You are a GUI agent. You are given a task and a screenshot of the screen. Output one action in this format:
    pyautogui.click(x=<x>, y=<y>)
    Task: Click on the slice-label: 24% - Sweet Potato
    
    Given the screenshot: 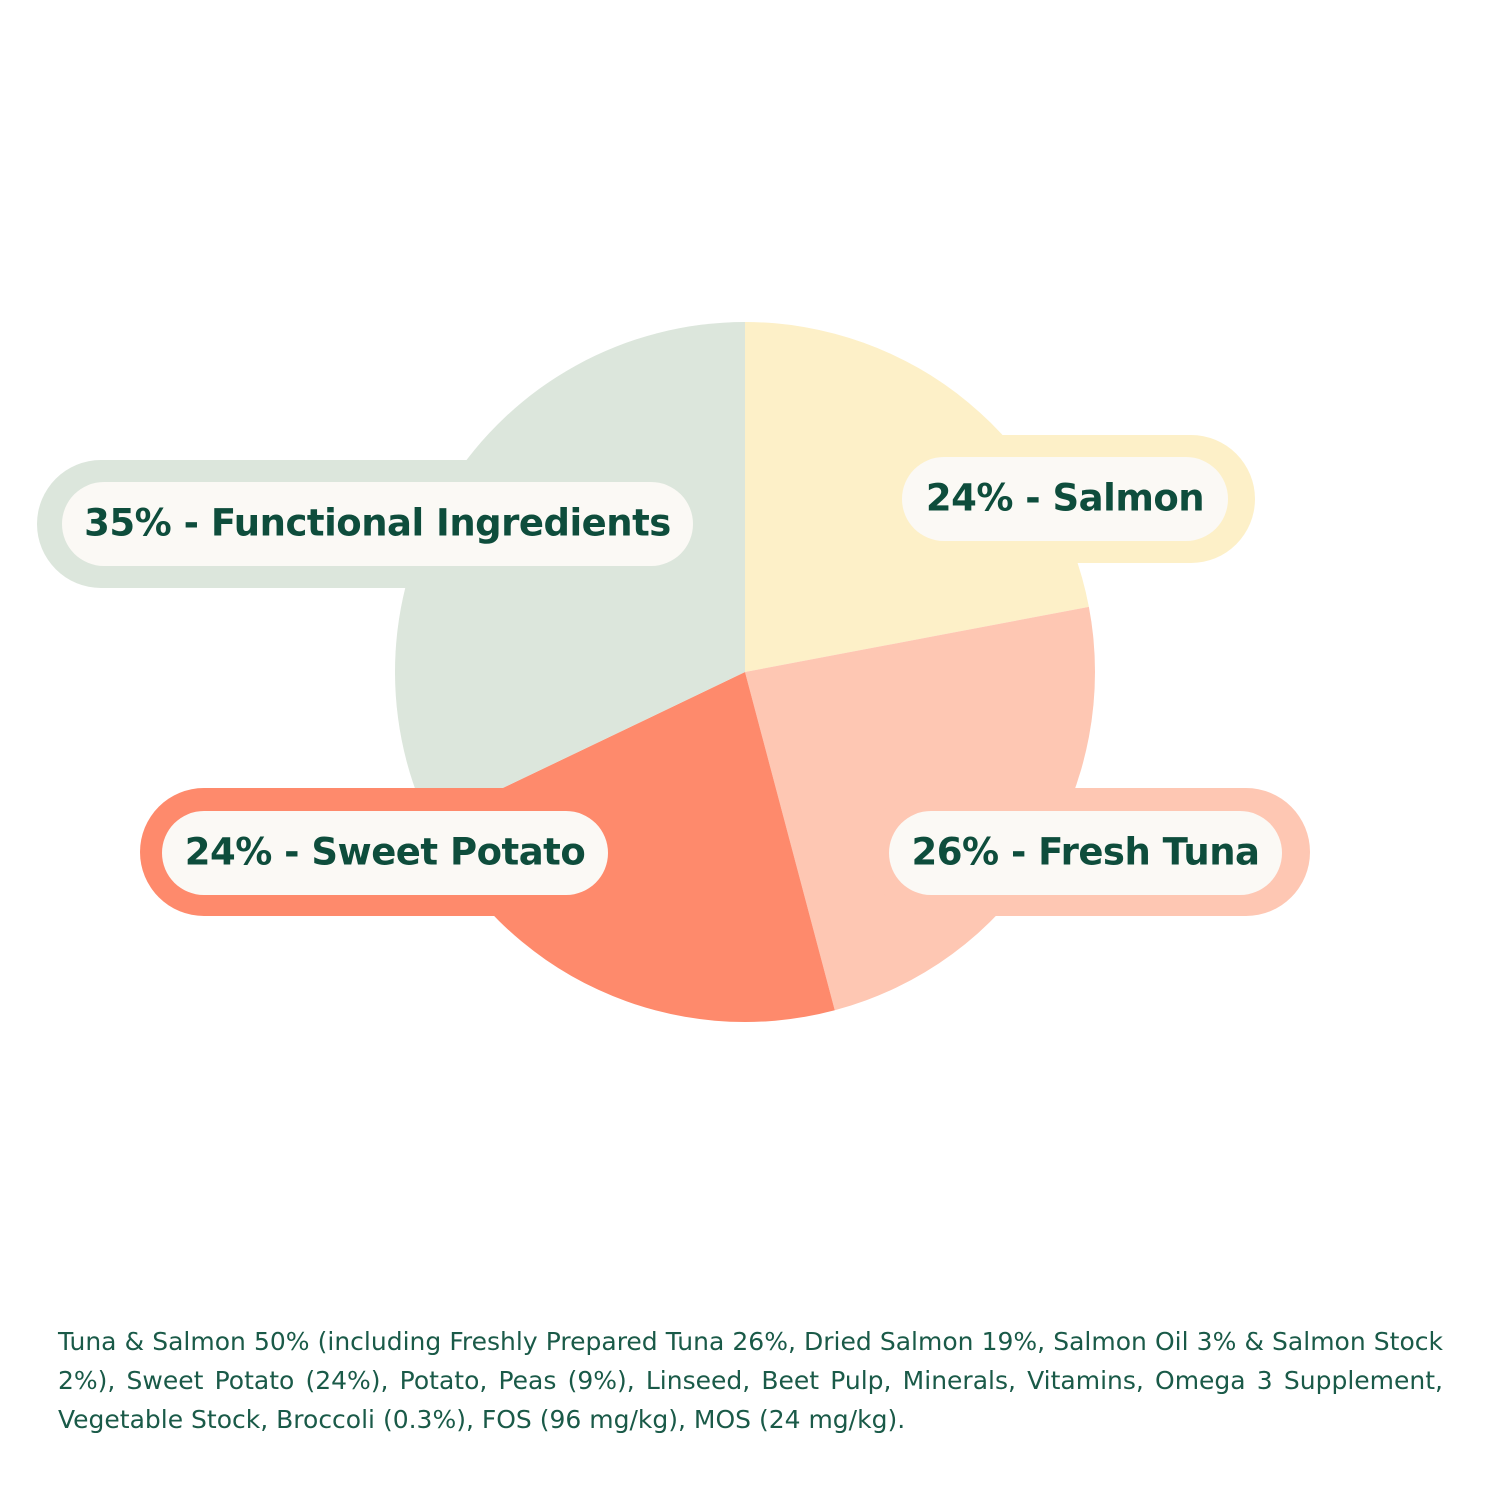 What is the action you would take?
    pyautogui.click(x=385, y=852)
    